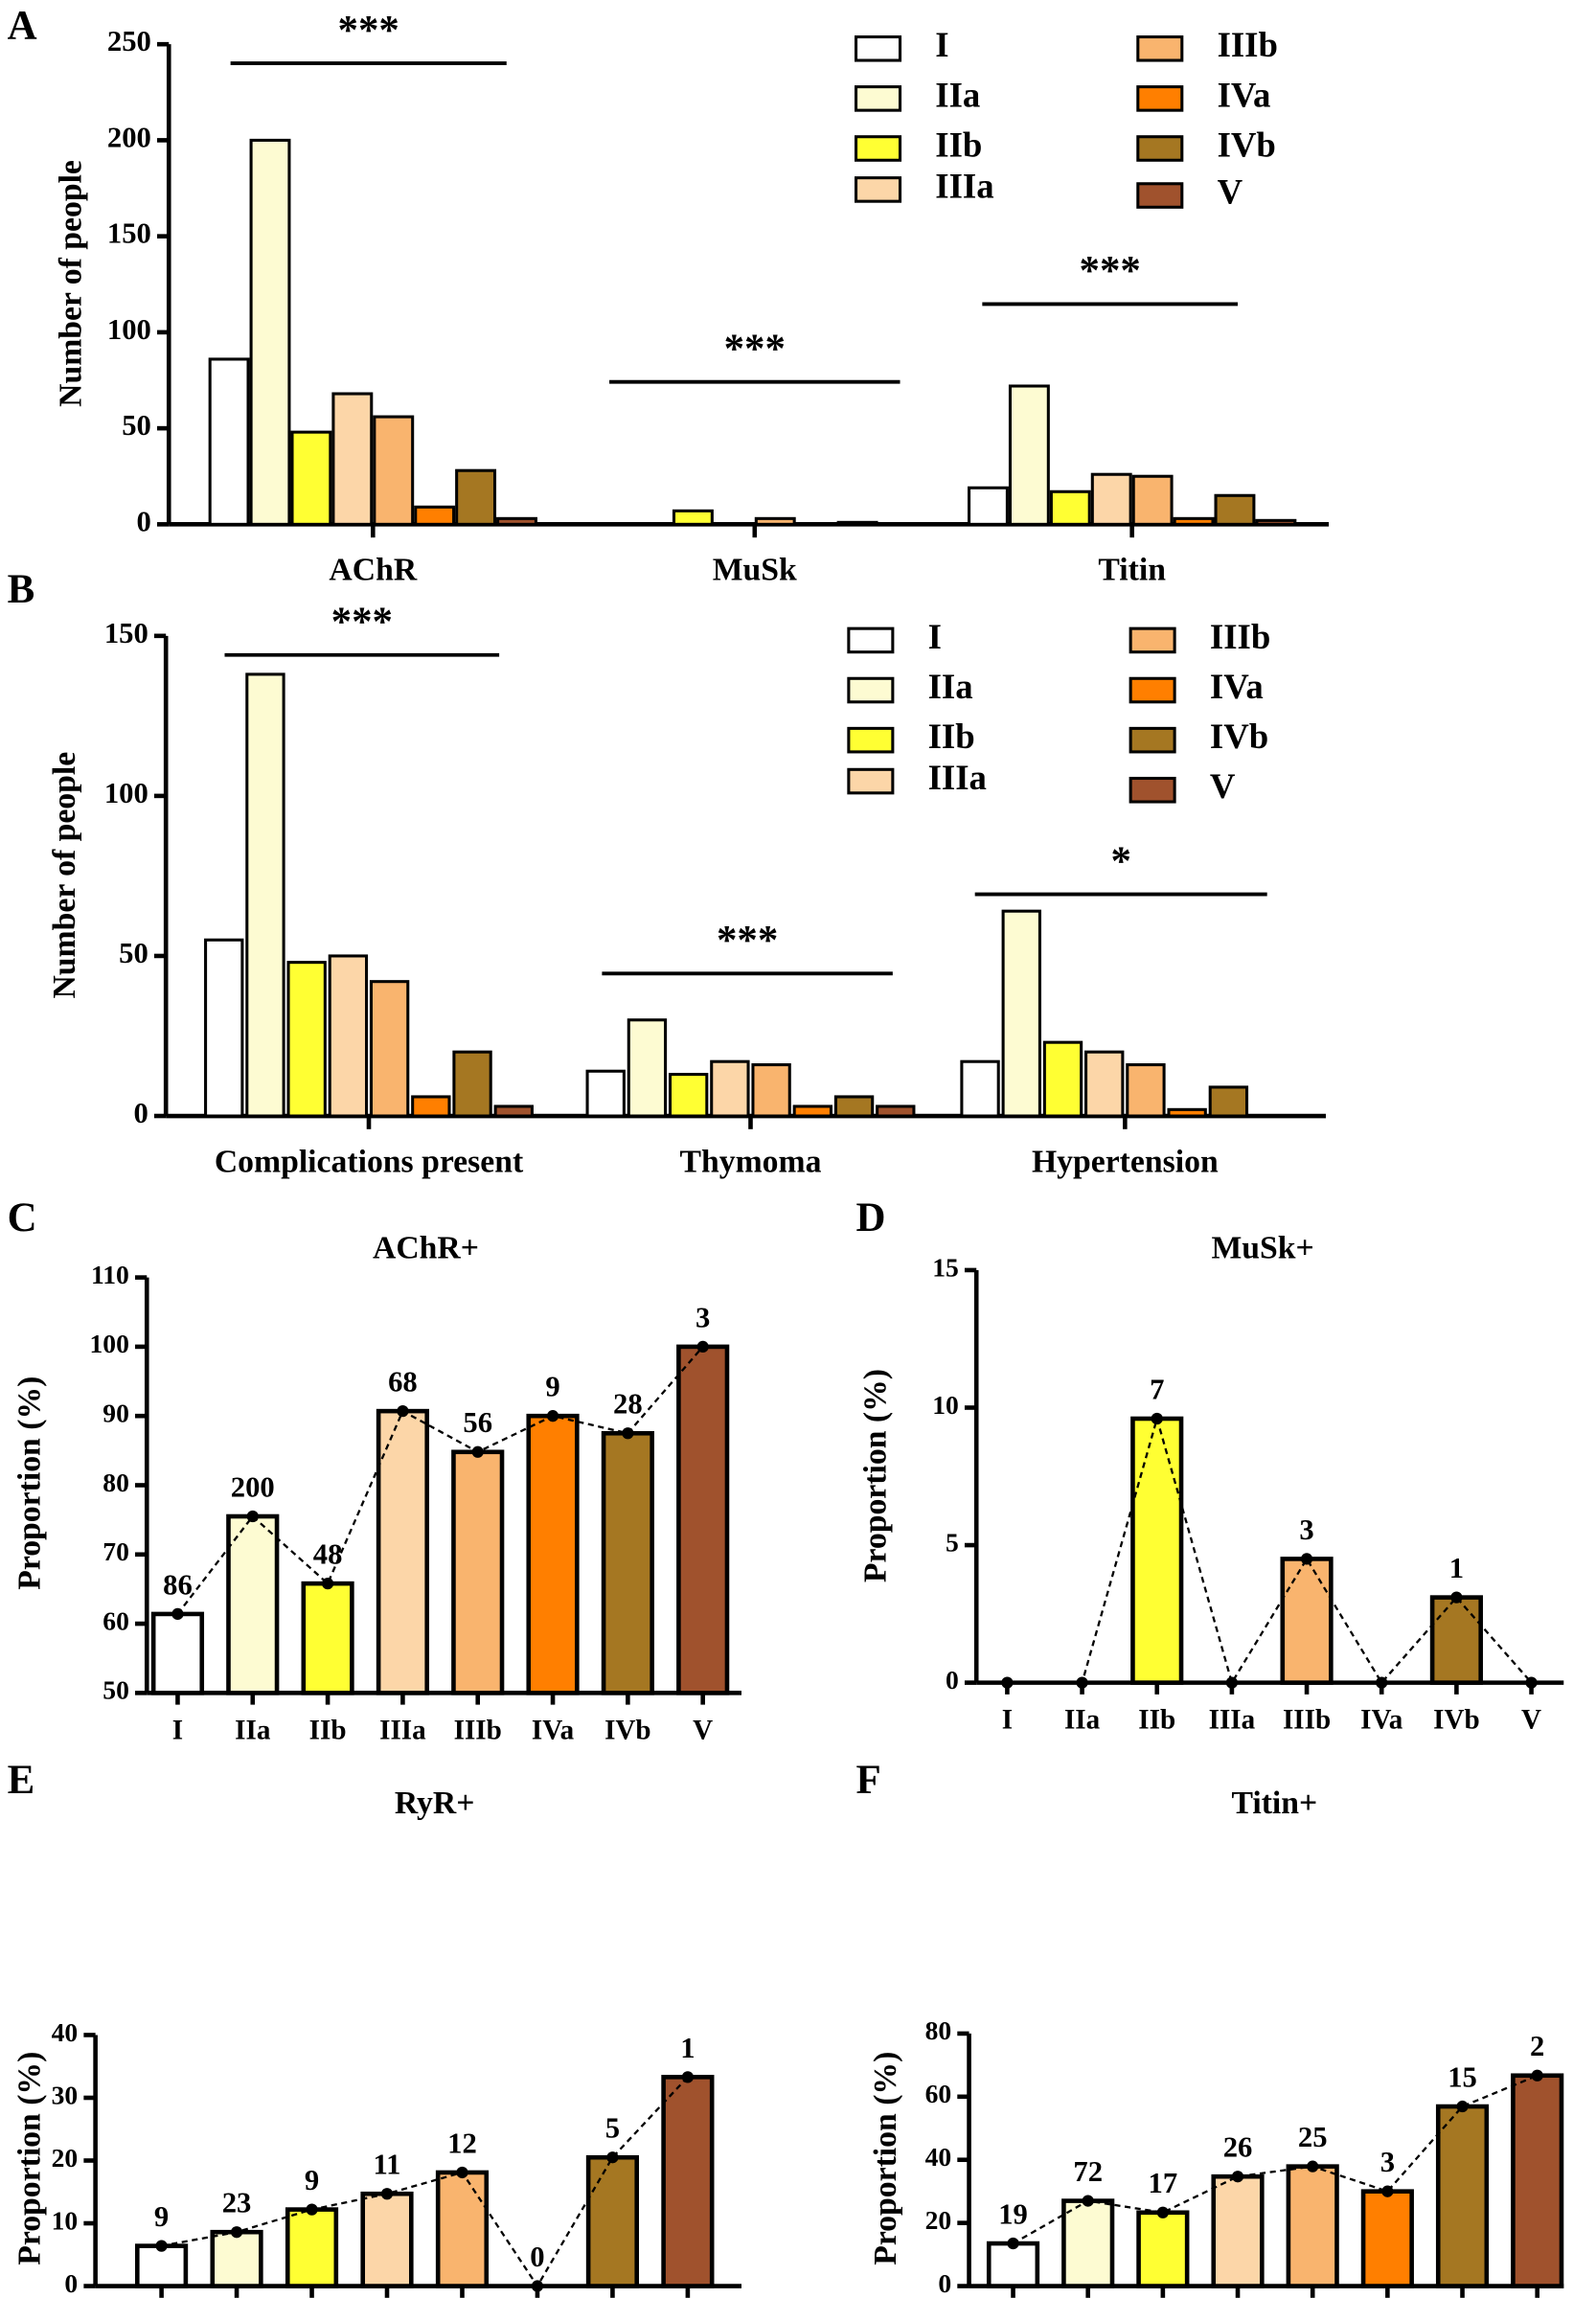 This screenshot has height=2298, width=1596. Describe the element at coordinates (938, 2093) in the screenshot. I see `y-tick-label: 60` at that location.